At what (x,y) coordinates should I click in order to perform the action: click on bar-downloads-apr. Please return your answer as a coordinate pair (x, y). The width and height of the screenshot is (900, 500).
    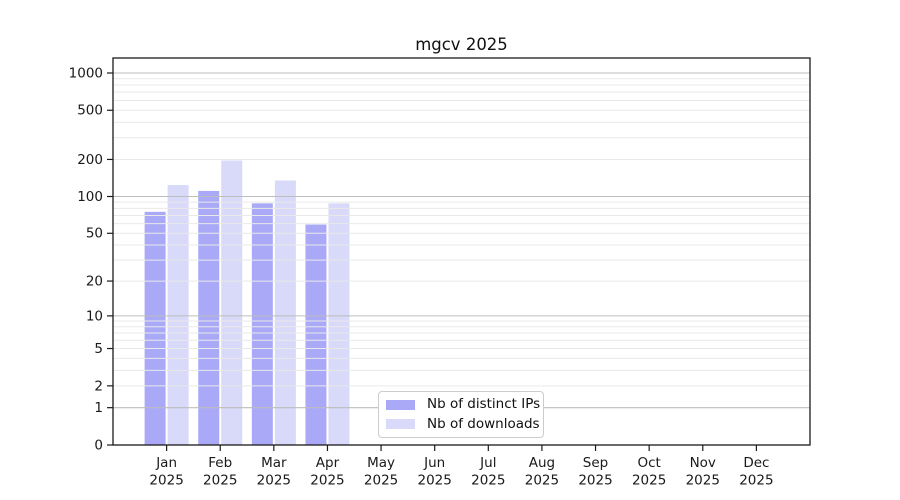
    Looking at the image, I should click on (339, 324).